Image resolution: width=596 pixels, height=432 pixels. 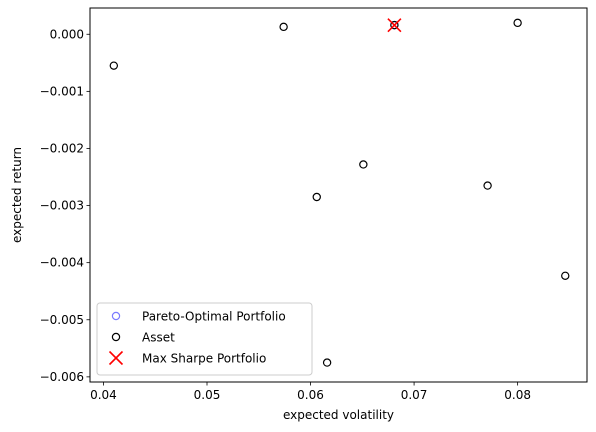 I want to click on x-axis-ticks: 0.04 0.05 0.06 0.07 0.08, so click(x=310, y=392).